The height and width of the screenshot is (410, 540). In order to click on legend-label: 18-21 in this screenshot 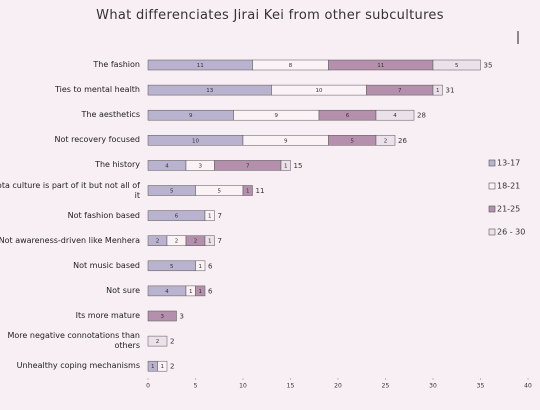, I will do `click(508, 186)`.